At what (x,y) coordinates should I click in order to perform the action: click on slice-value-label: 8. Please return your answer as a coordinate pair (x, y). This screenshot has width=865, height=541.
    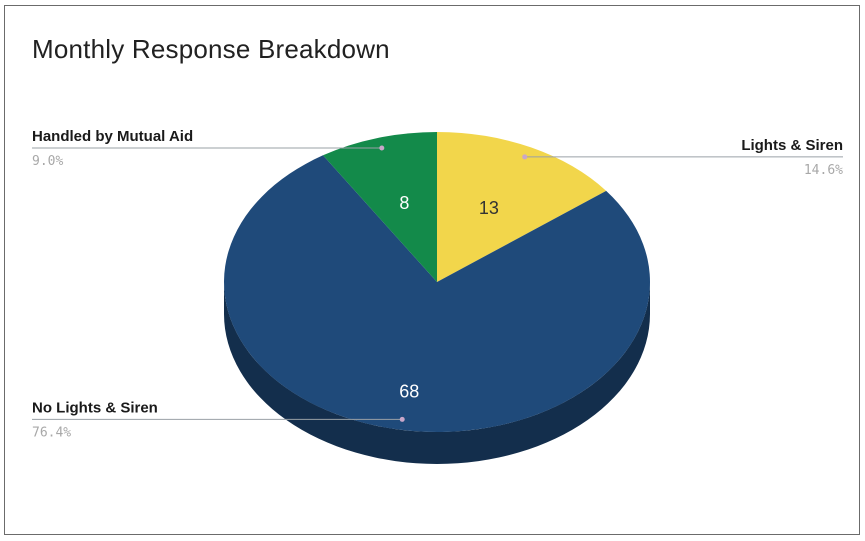
    Looking at the image, I should click on (404, 203).